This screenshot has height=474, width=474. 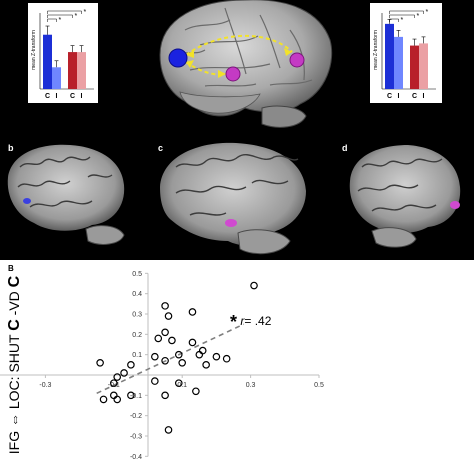 I want to click on slice-c, so click(x=233, y=198).